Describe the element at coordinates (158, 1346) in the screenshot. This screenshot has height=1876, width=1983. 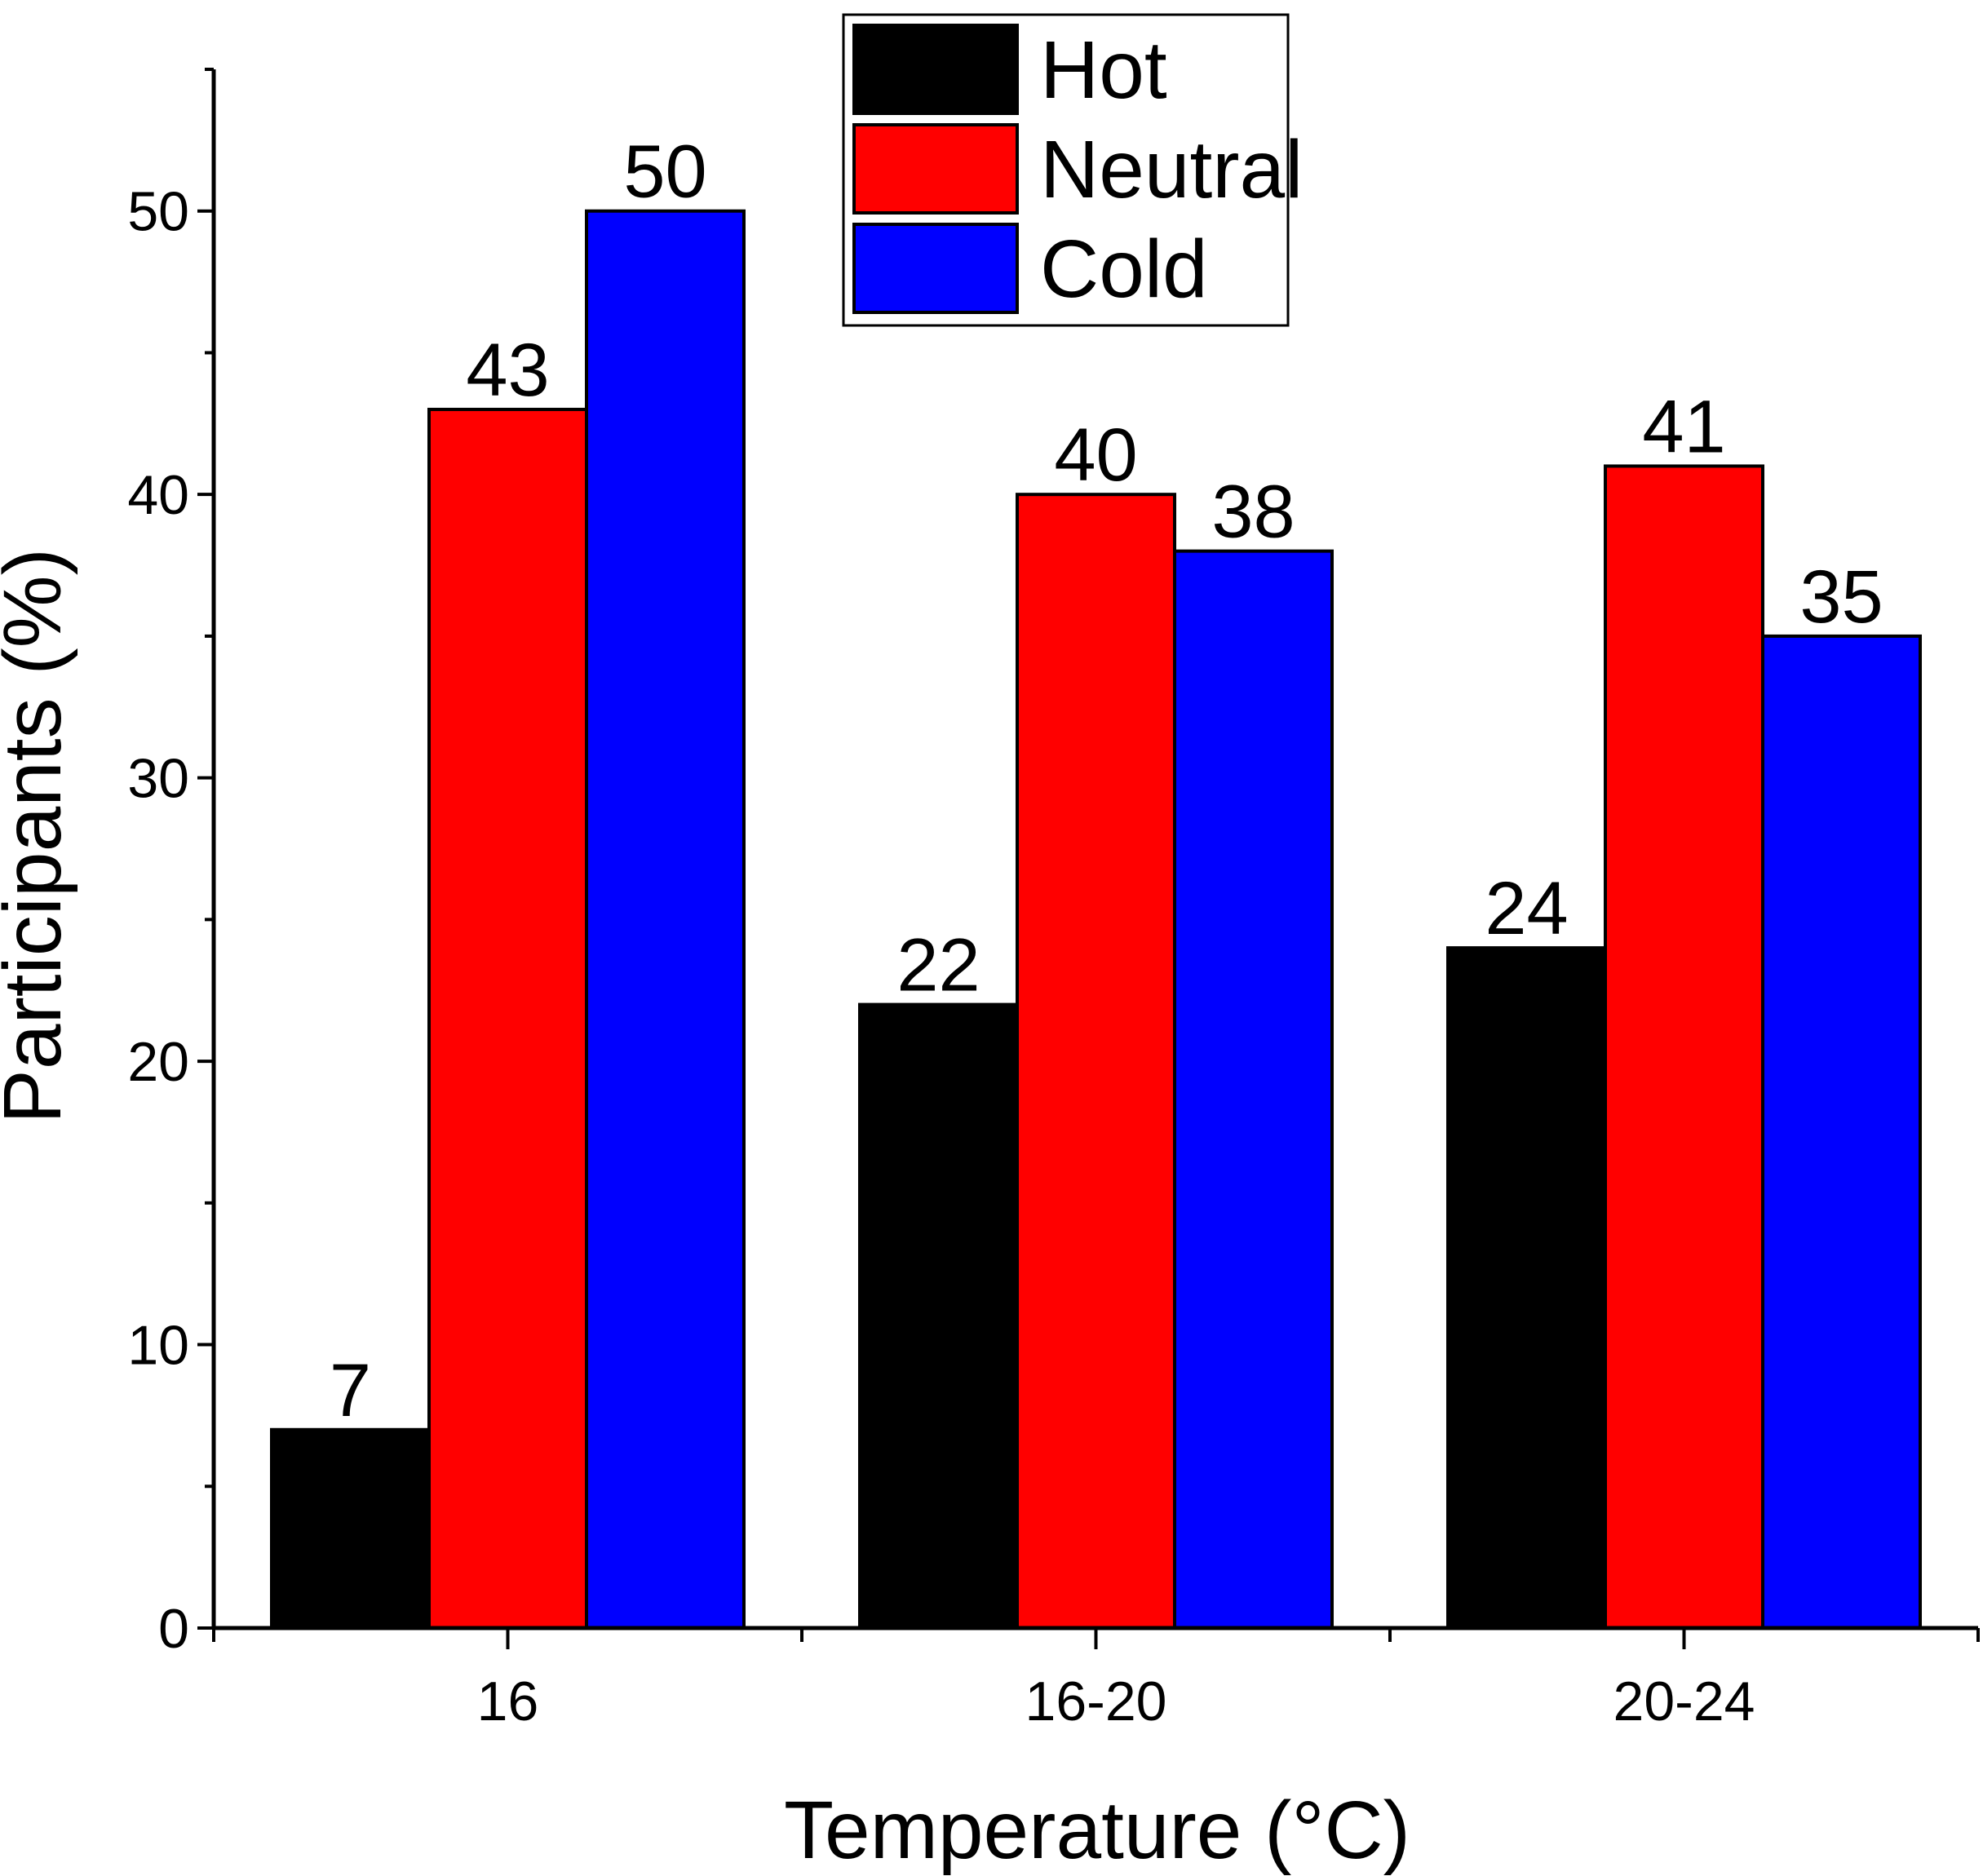
I see `y-tick-label-10: 10` at that location.